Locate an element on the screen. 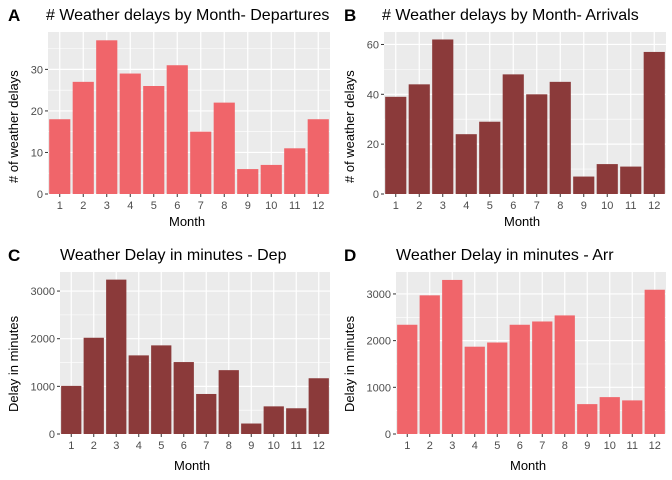 The width and height of the screenshot is (672, 480). chart-title: Weather Delay in minutes - Dep is located at coordinates (173, 255).